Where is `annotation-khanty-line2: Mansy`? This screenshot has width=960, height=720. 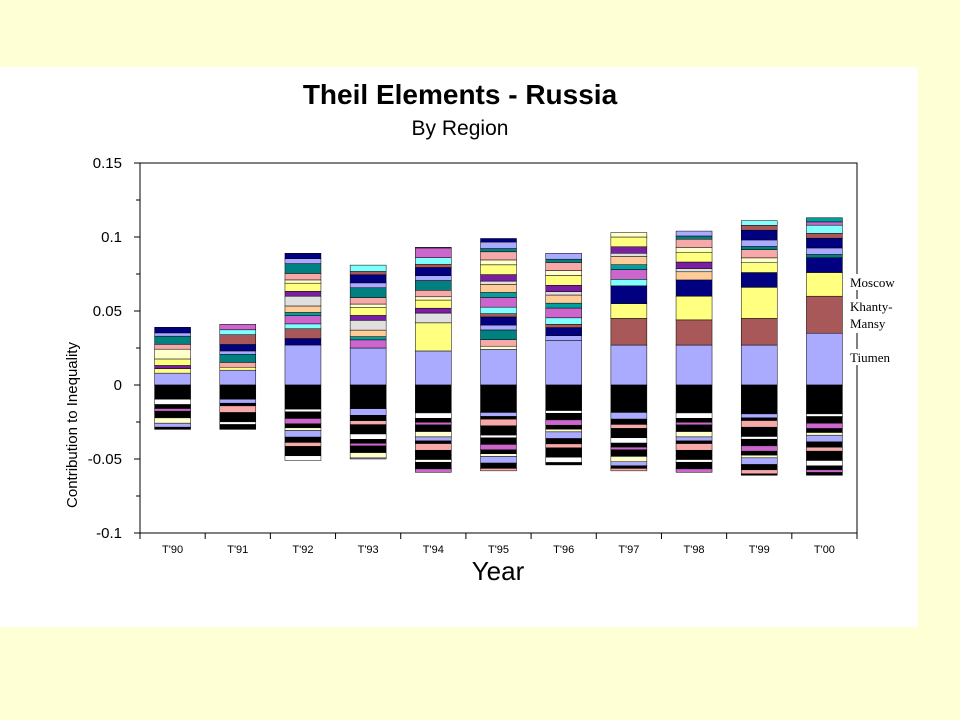 annotation-khanty-line2: Mansy is located at coordinates (868, 323).